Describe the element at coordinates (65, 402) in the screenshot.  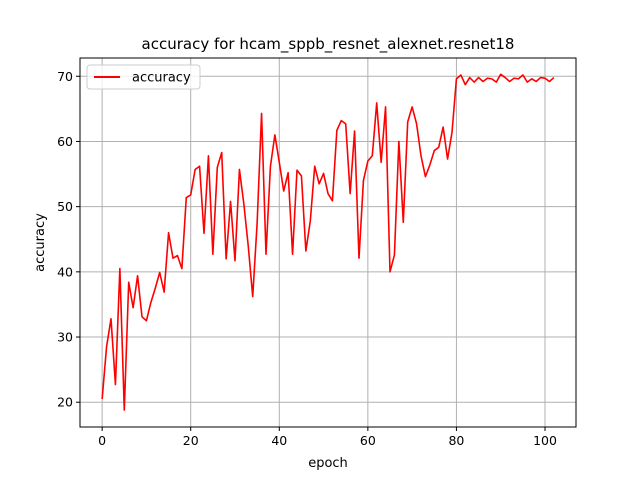
I see `y-tick-label: 20` at that location.